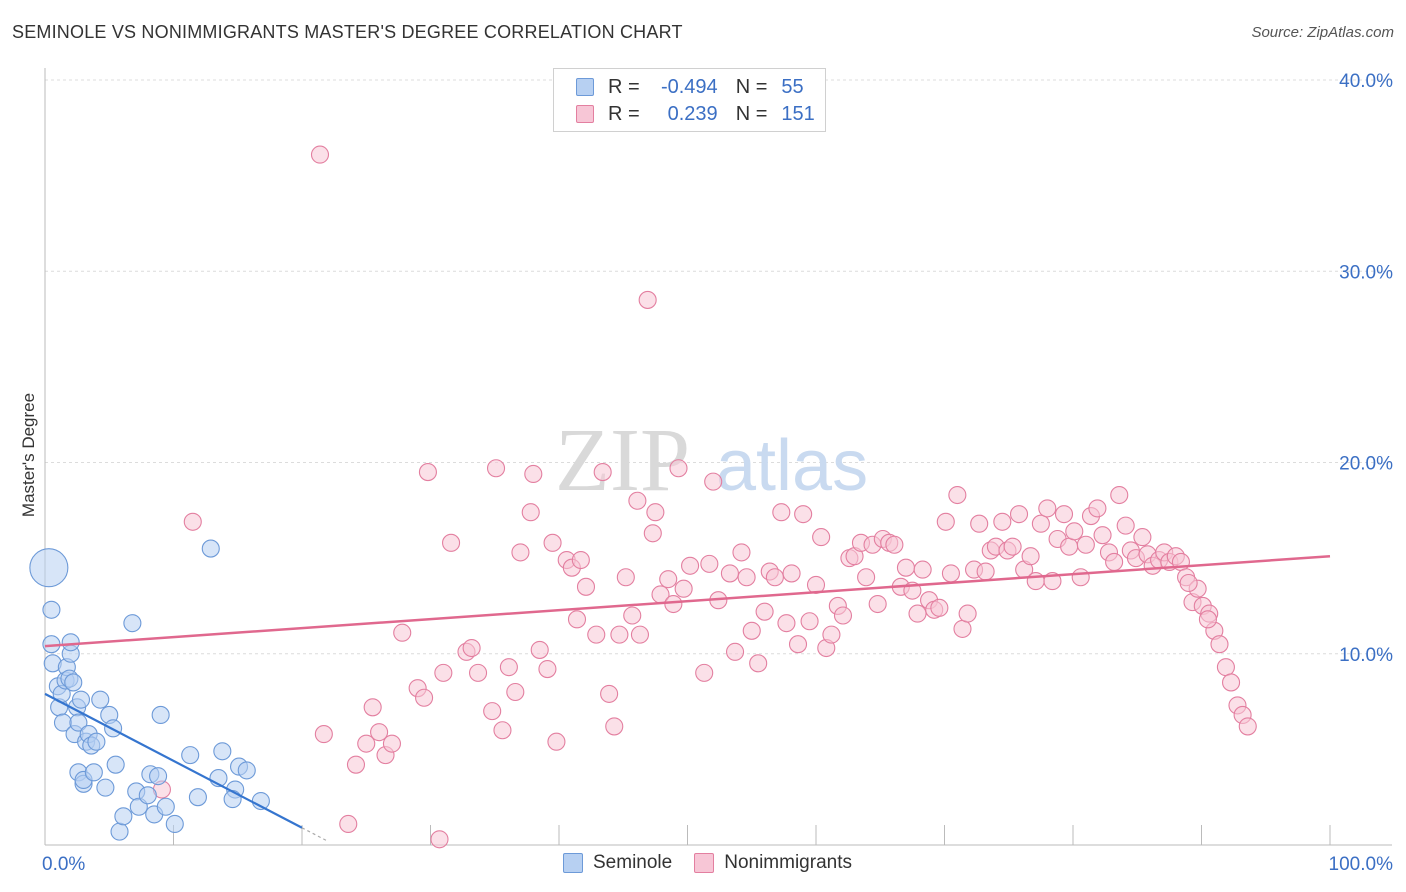  Describe the element at coordinates (711, 460) in the screenshot. I see `watermark: ZIP atlas` at that location.